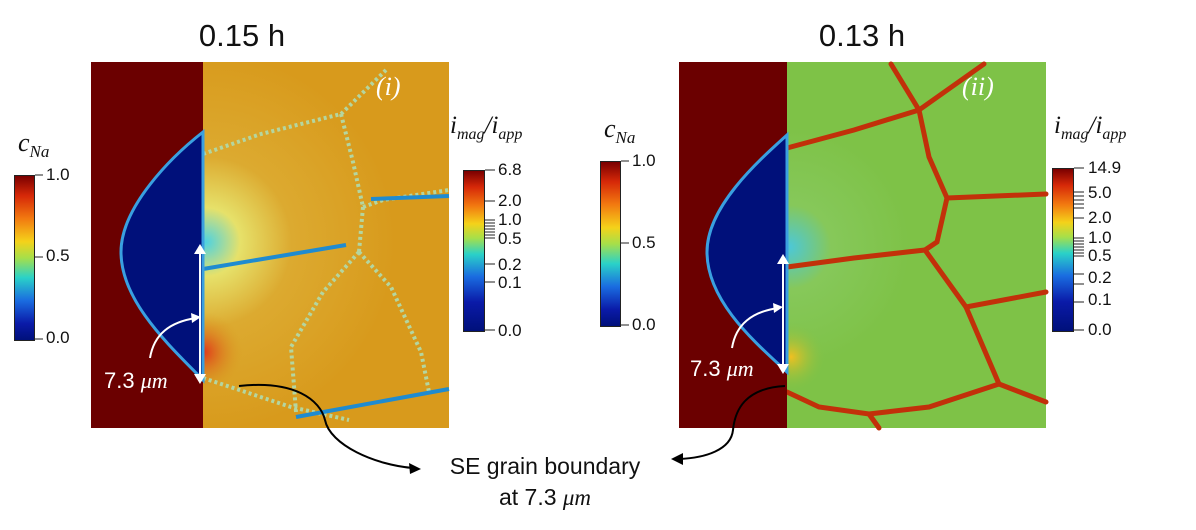  What do you see at coordinates (545, 466) in the screenshot?
I see `annotation-line1: SE grain boundary` at bounding box center [545, 466].